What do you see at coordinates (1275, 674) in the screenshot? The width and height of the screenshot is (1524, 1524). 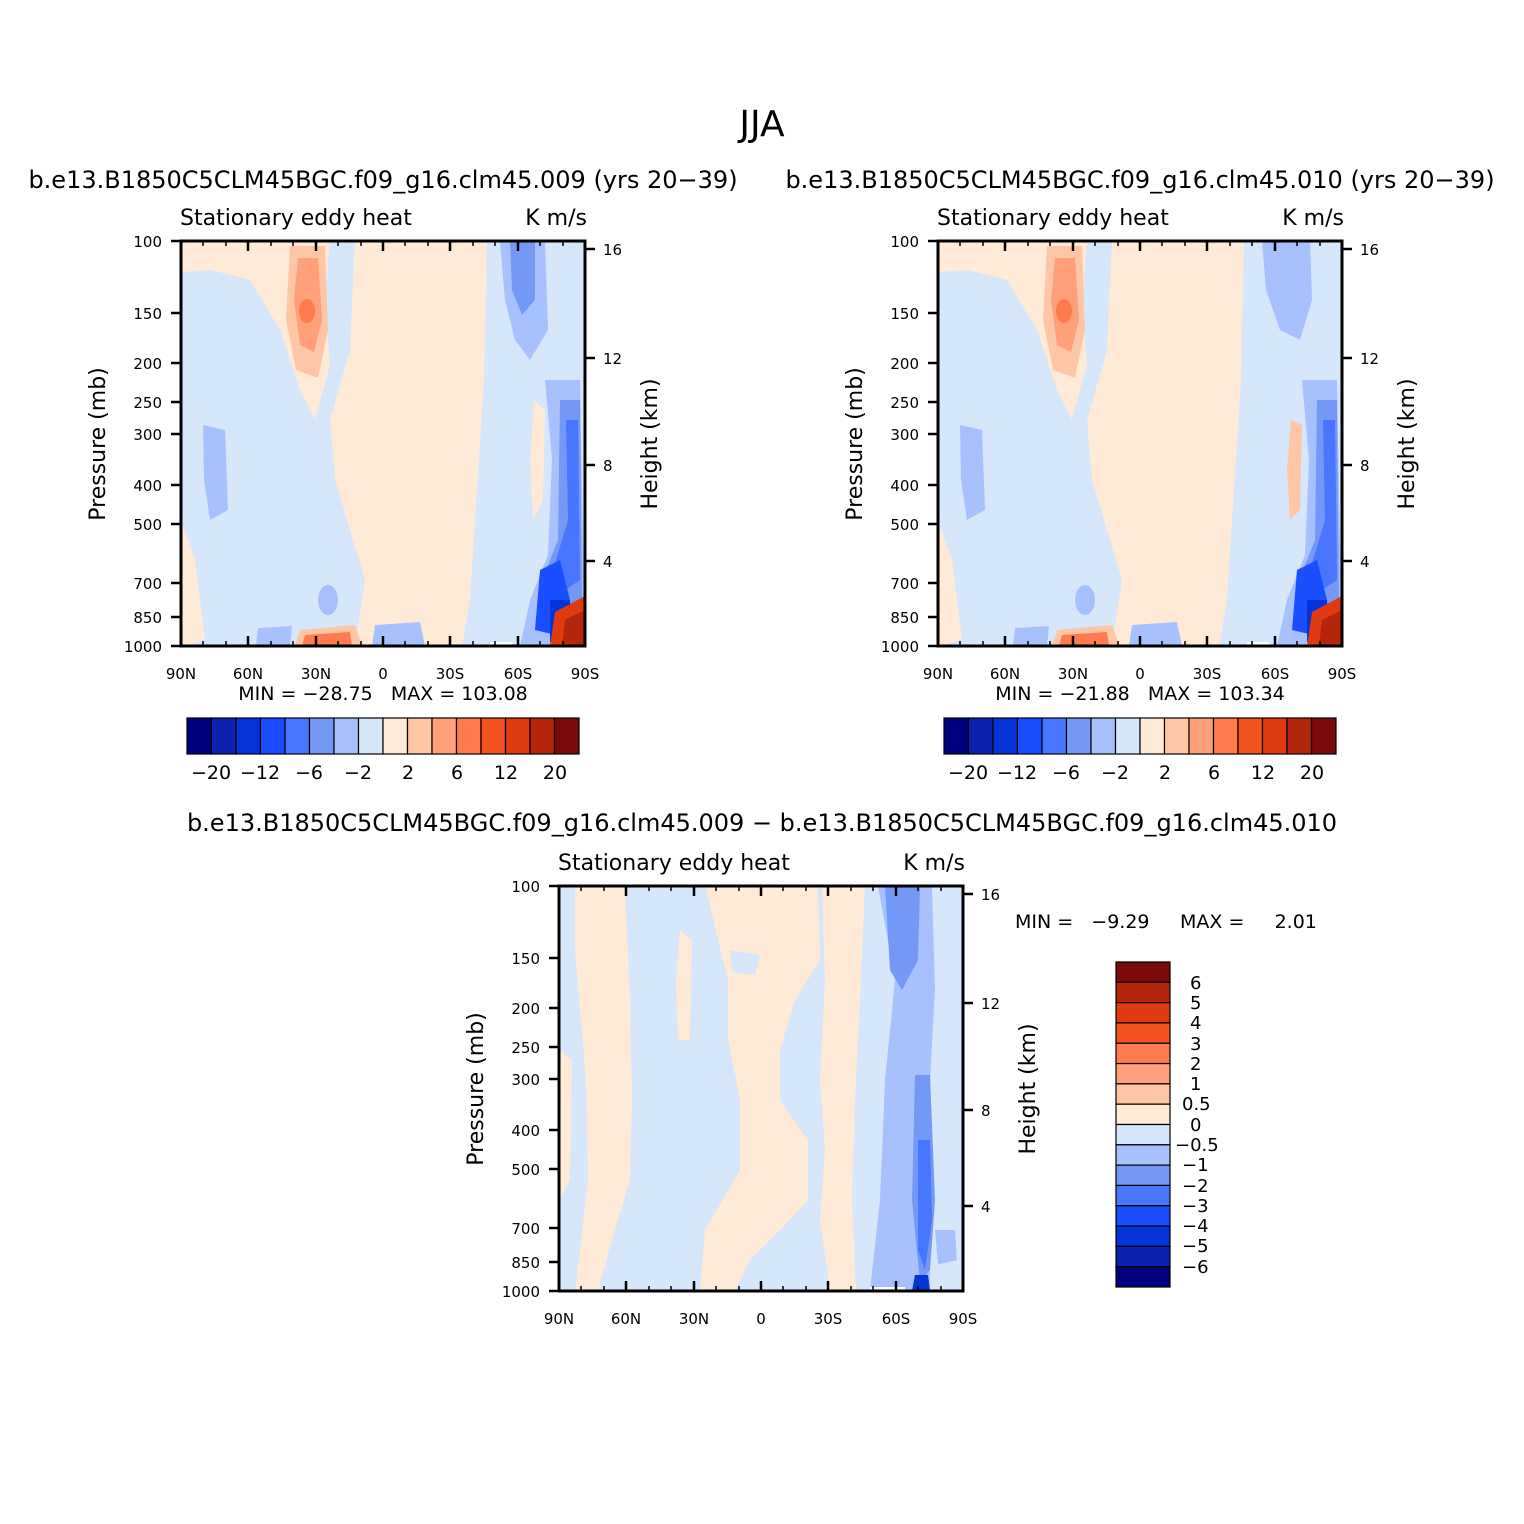 I see `x-tick-label: 60S` at bounding box center [1275, 674].